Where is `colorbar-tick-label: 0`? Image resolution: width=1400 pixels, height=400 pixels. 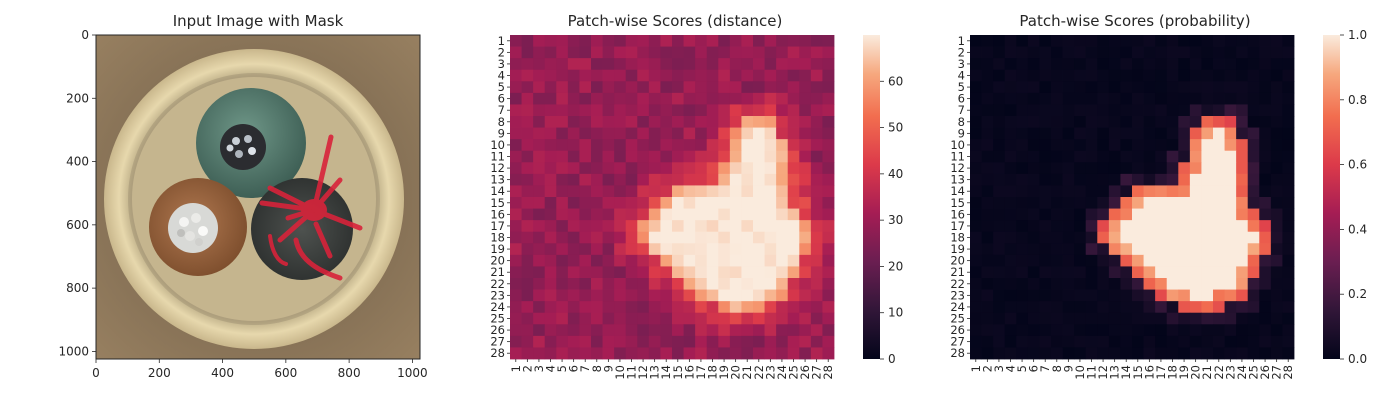 colorbar-tick-label: 0 is located at coordinates (892, 359).